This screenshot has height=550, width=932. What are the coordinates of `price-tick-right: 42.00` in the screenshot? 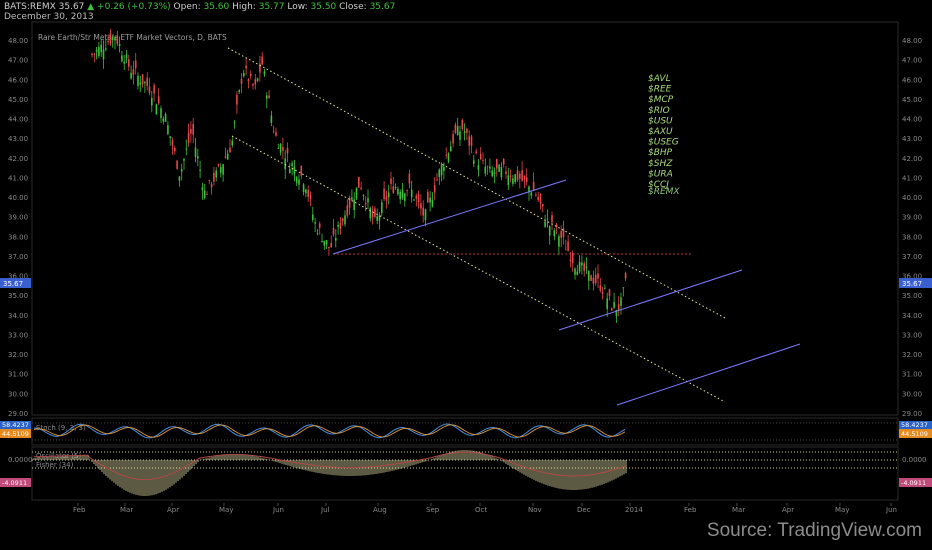 It's located at (912, 159).